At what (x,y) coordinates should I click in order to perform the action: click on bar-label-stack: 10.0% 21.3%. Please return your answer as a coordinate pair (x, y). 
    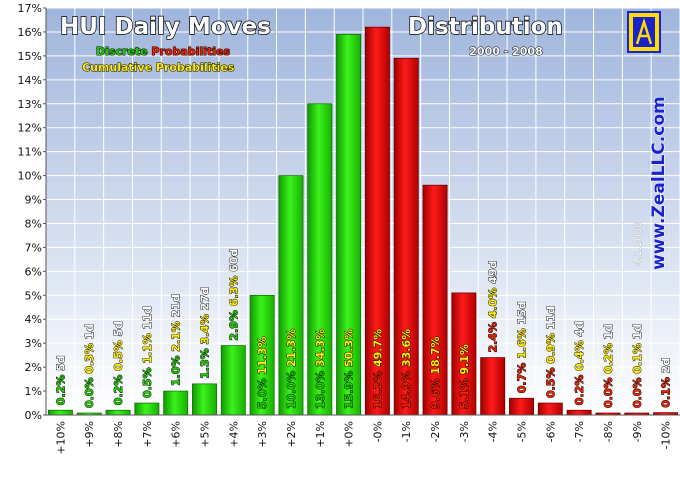
    Looking at the image, I should click on (291, 369).